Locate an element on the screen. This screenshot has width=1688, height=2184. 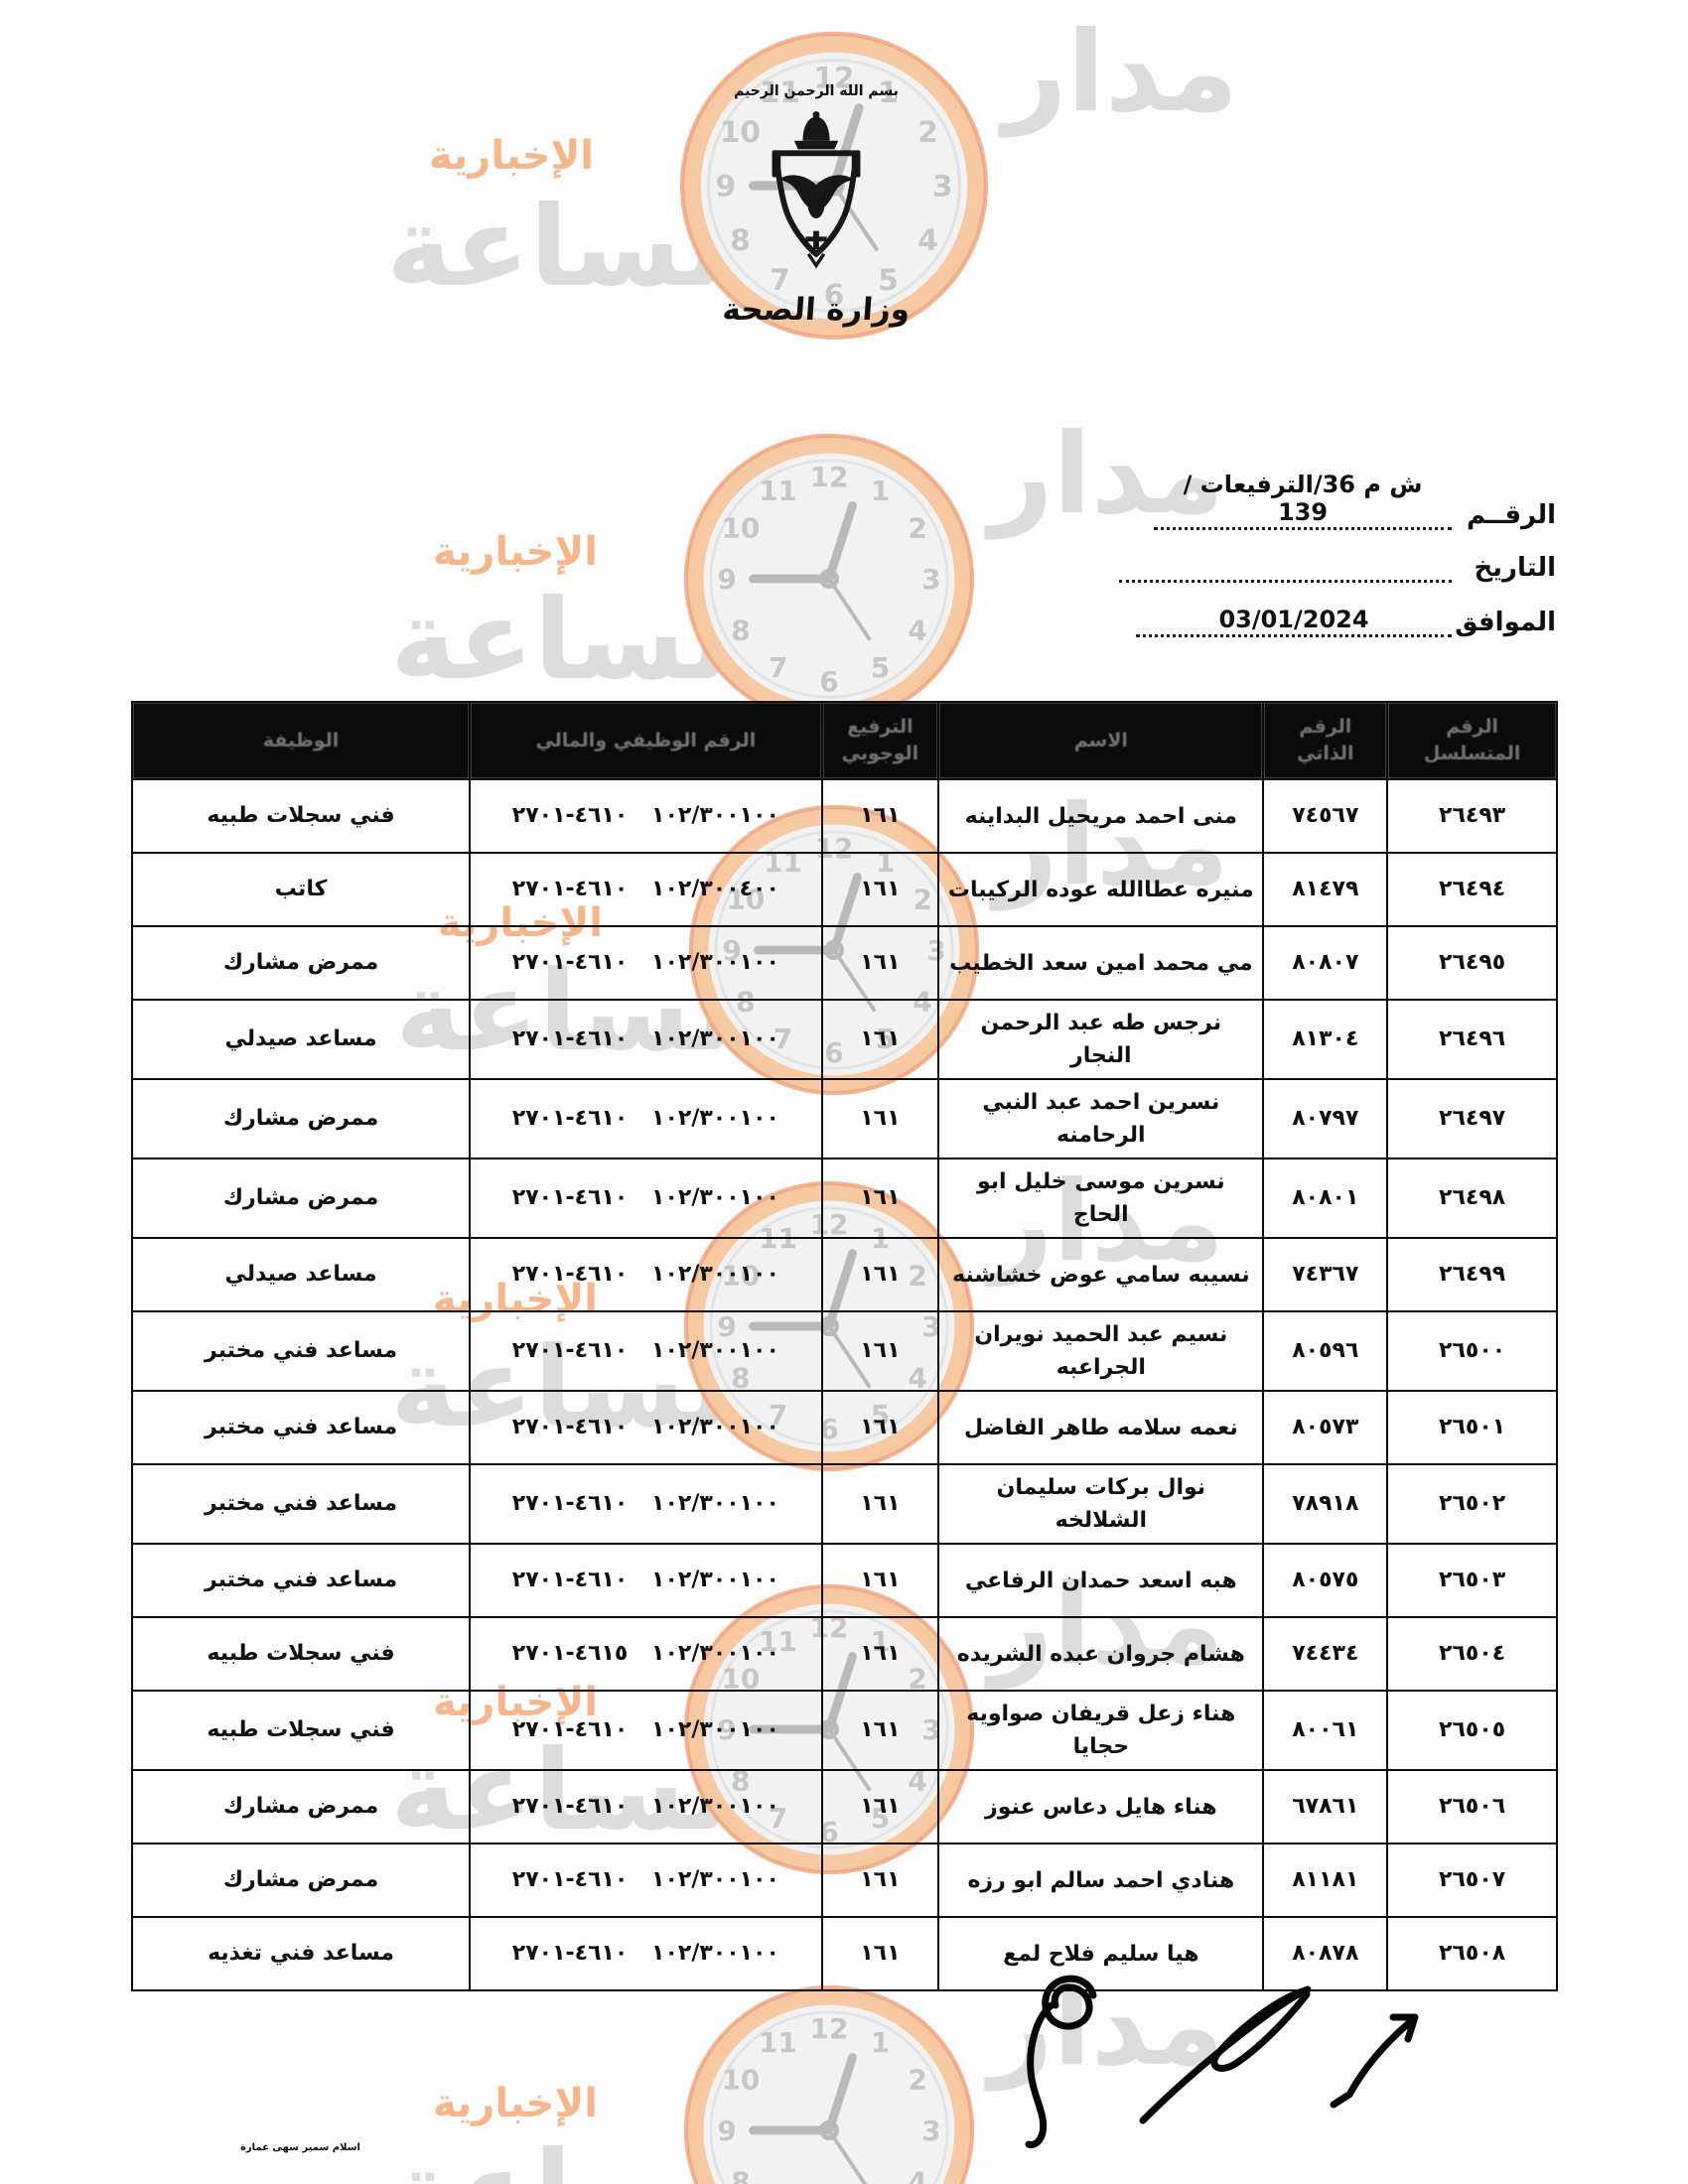
cell-financial-number: ١٠٢/٣٠٠٤٠٠ ٤٦١٠-٢٧٠١ is located at coordinates (646, 889).